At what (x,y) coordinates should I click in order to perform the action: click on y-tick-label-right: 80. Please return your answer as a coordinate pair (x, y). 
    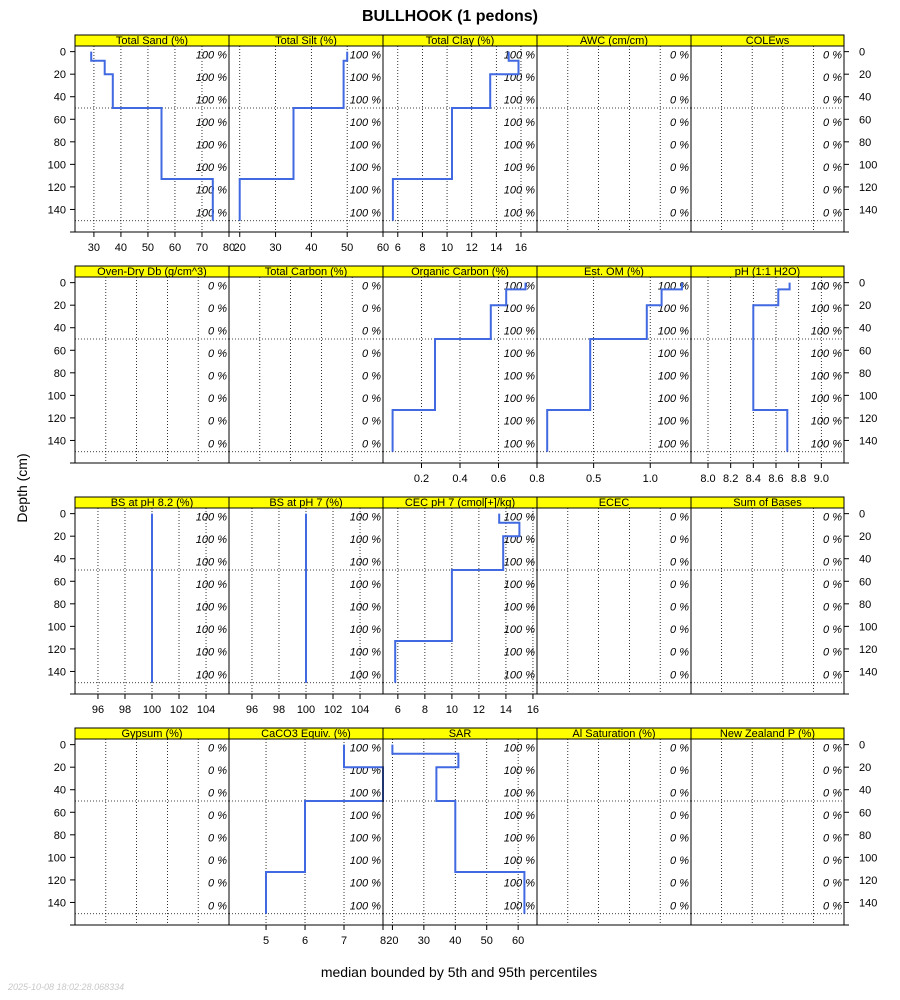
    Looking at the image, I should click on (865, 374).